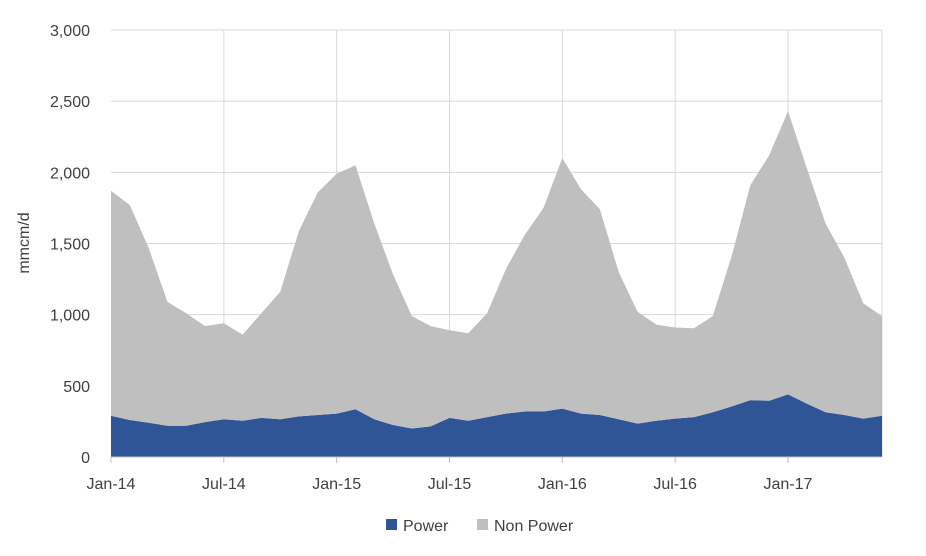  Describe the element at coordinates (675, 484) in the screenshot. I see `x-tick-label: Jul-16` at that location.